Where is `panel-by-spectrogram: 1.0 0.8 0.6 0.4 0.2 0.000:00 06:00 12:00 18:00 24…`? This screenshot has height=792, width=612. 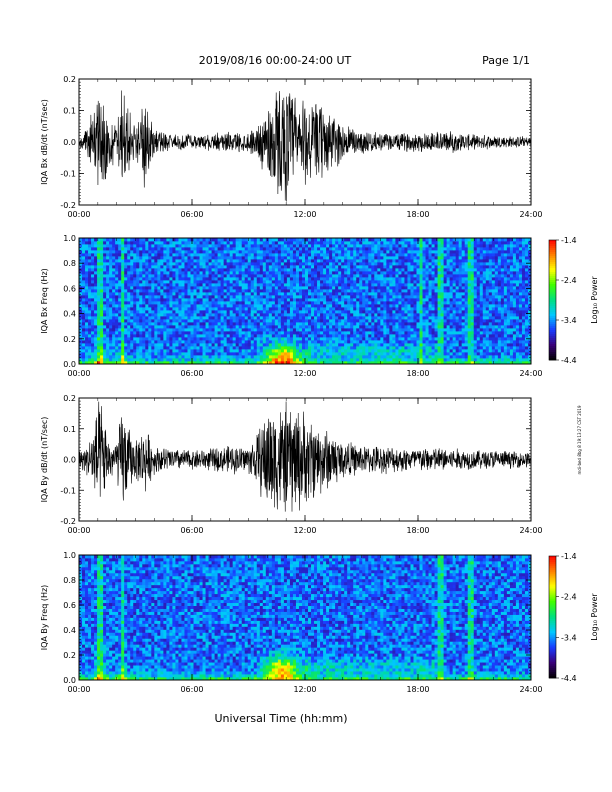 panel-by-spectrogram: 1.0 0.8 0.6 0.4 0.2 0.000:00 06:00 12:00 18:00 24… is located at coordinates (291, 622).